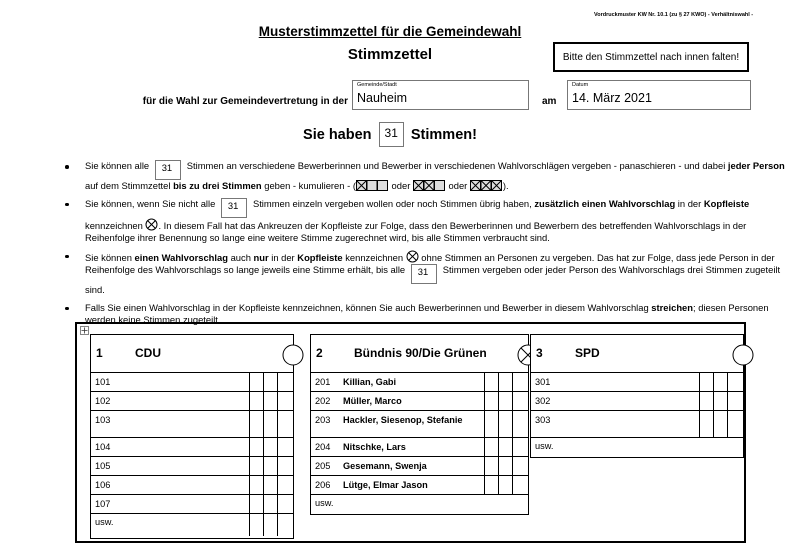  What do you see at coordinates (323, 447) in the screenshot?
I see `candidate-number: 204` at bounding box center [323, 447].